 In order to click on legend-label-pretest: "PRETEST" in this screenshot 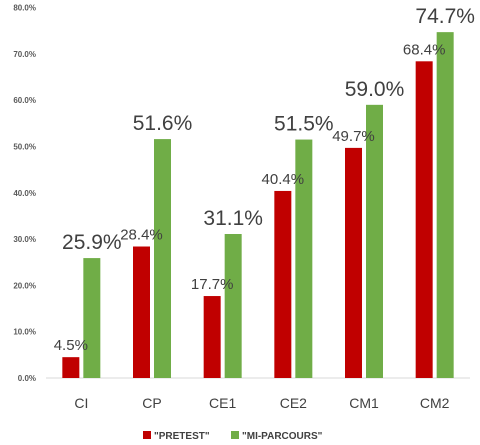, I will do `click(182, 436)`.